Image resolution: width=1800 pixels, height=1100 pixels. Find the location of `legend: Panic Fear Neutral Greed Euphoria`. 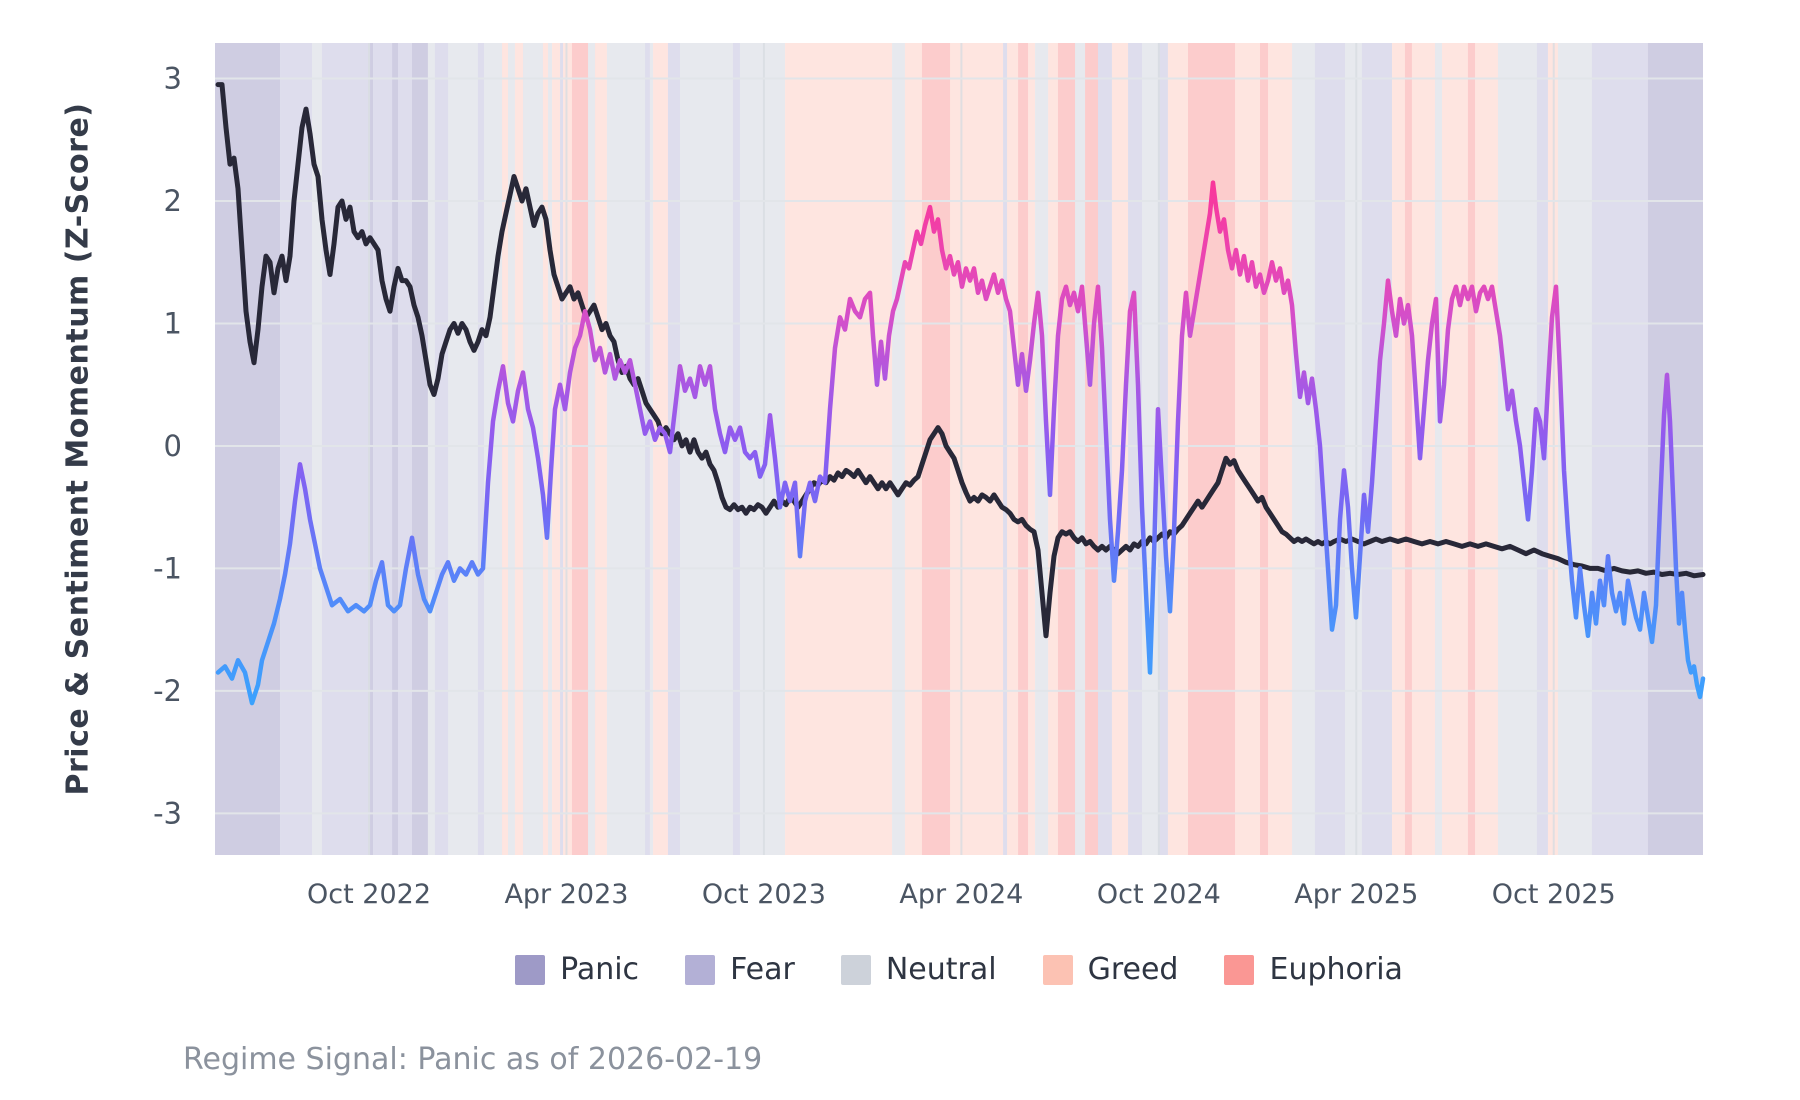

legend: Panic Fear Neutral Greed Euphoria is located at coordinates (959, 969).